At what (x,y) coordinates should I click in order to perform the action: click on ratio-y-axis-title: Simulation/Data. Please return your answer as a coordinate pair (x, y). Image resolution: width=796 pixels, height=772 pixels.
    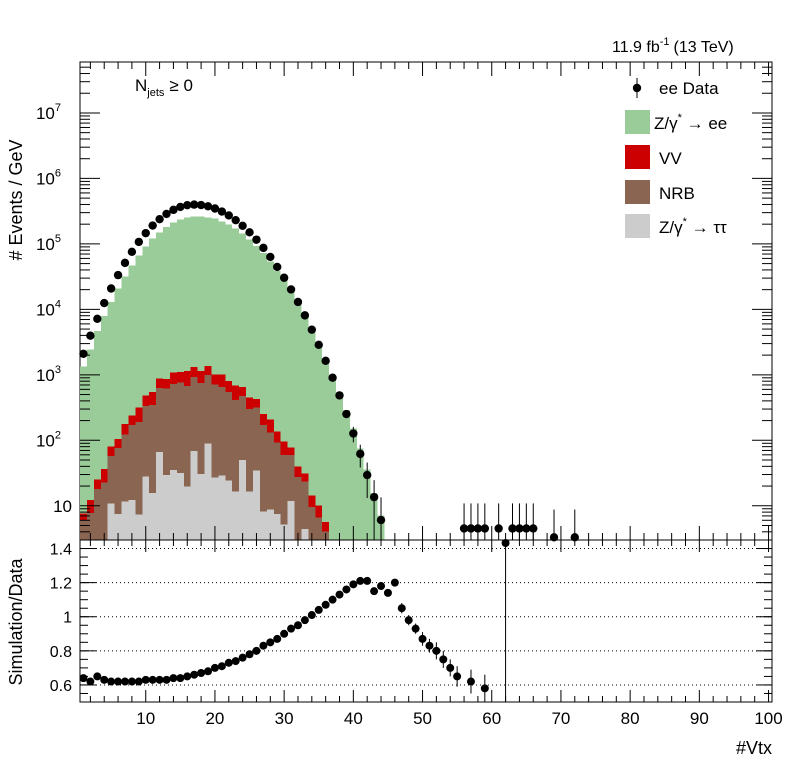
    Looking at the image, I should click on (16, 621).